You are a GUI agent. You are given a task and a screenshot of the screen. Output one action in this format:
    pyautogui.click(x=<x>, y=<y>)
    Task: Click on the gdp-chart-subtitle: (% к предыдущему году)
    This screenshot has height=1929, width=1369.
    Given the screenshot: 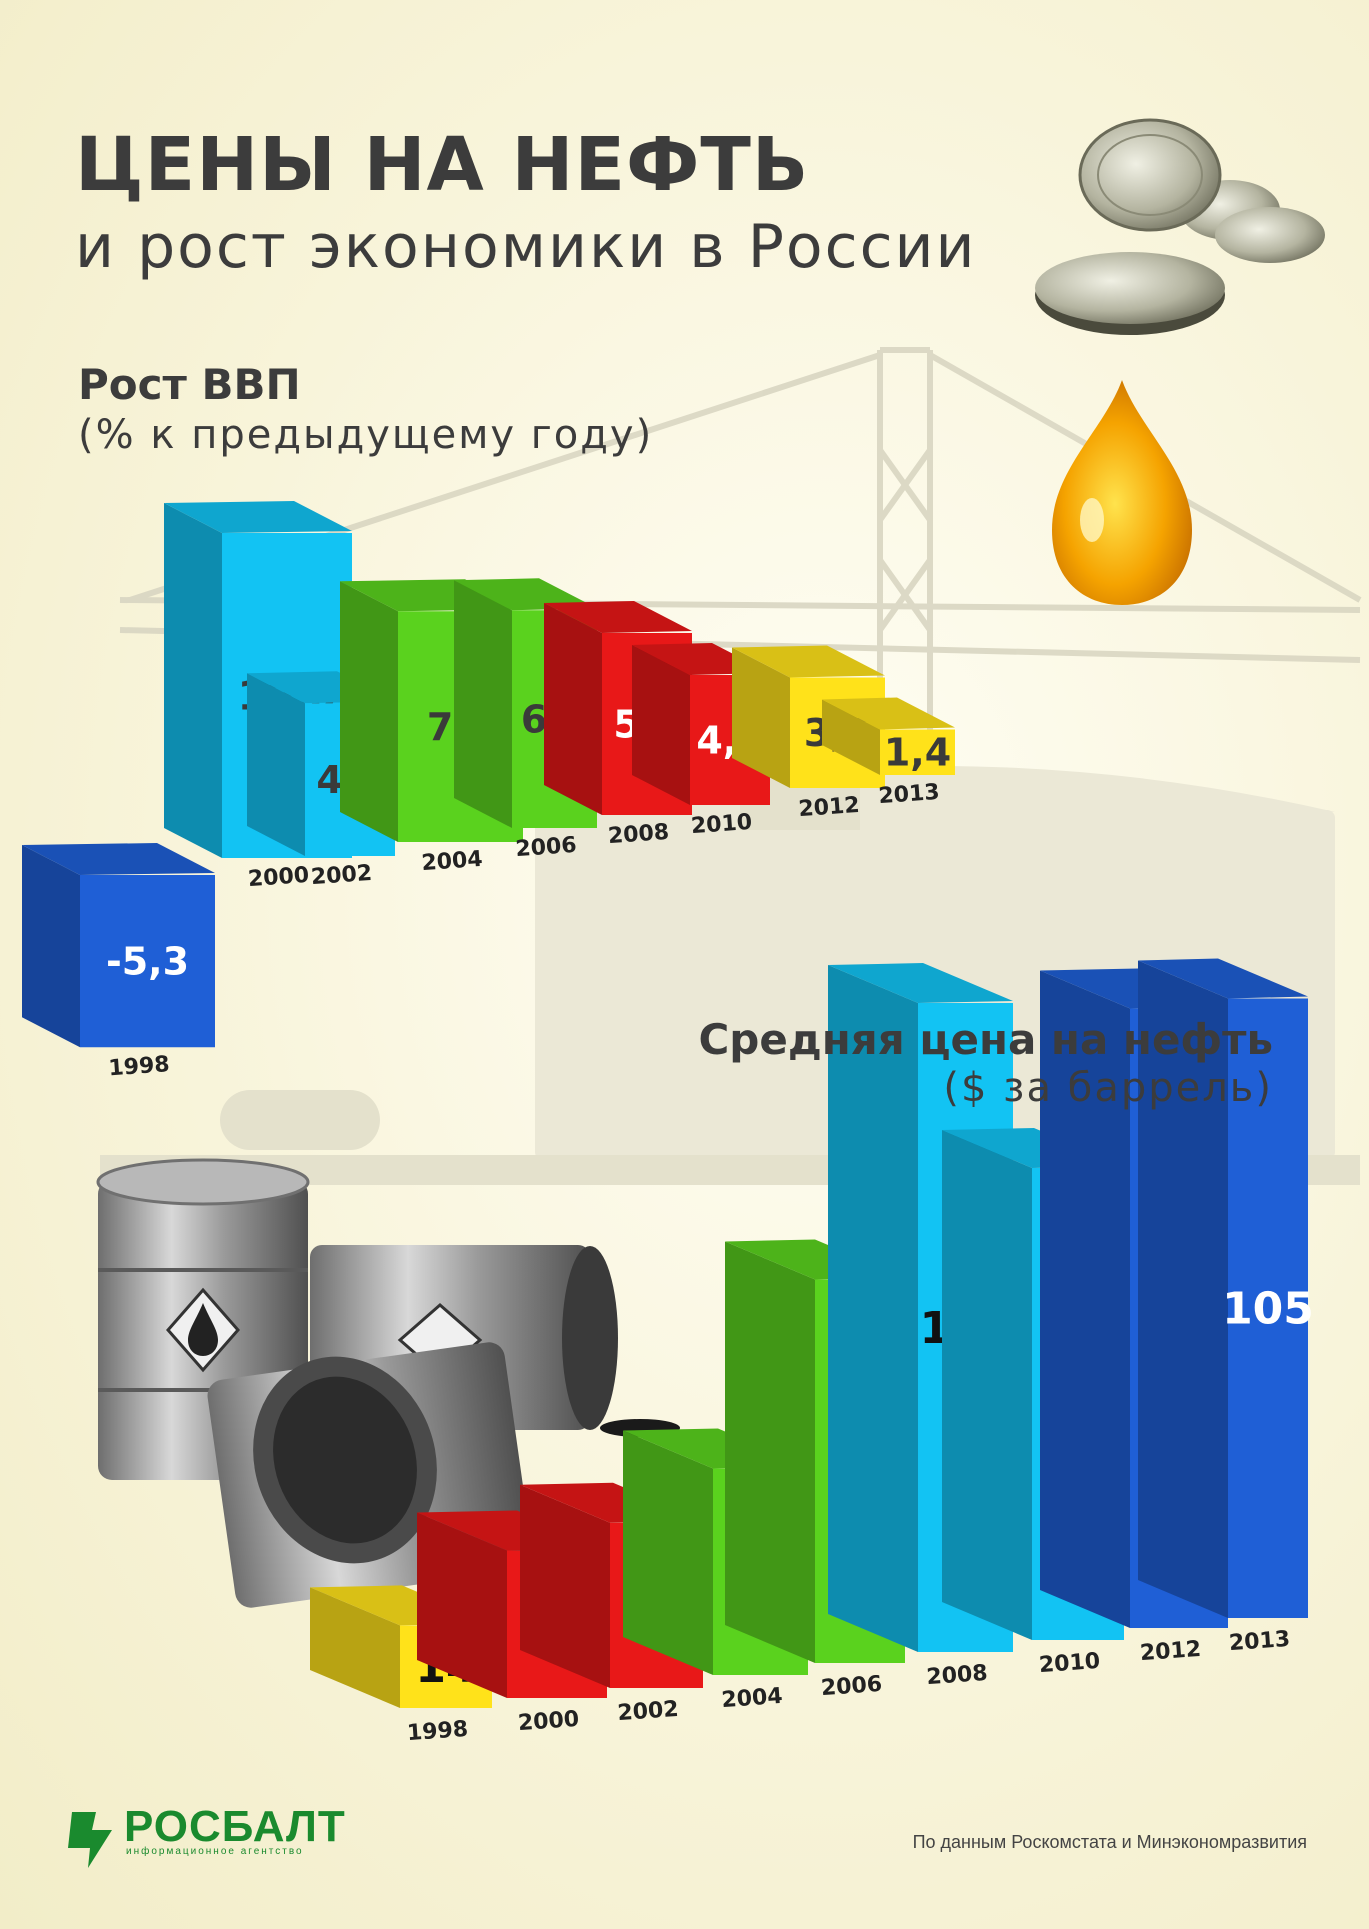 What is the action you would take?
    pyautogui.click(x=366, y=435)
    